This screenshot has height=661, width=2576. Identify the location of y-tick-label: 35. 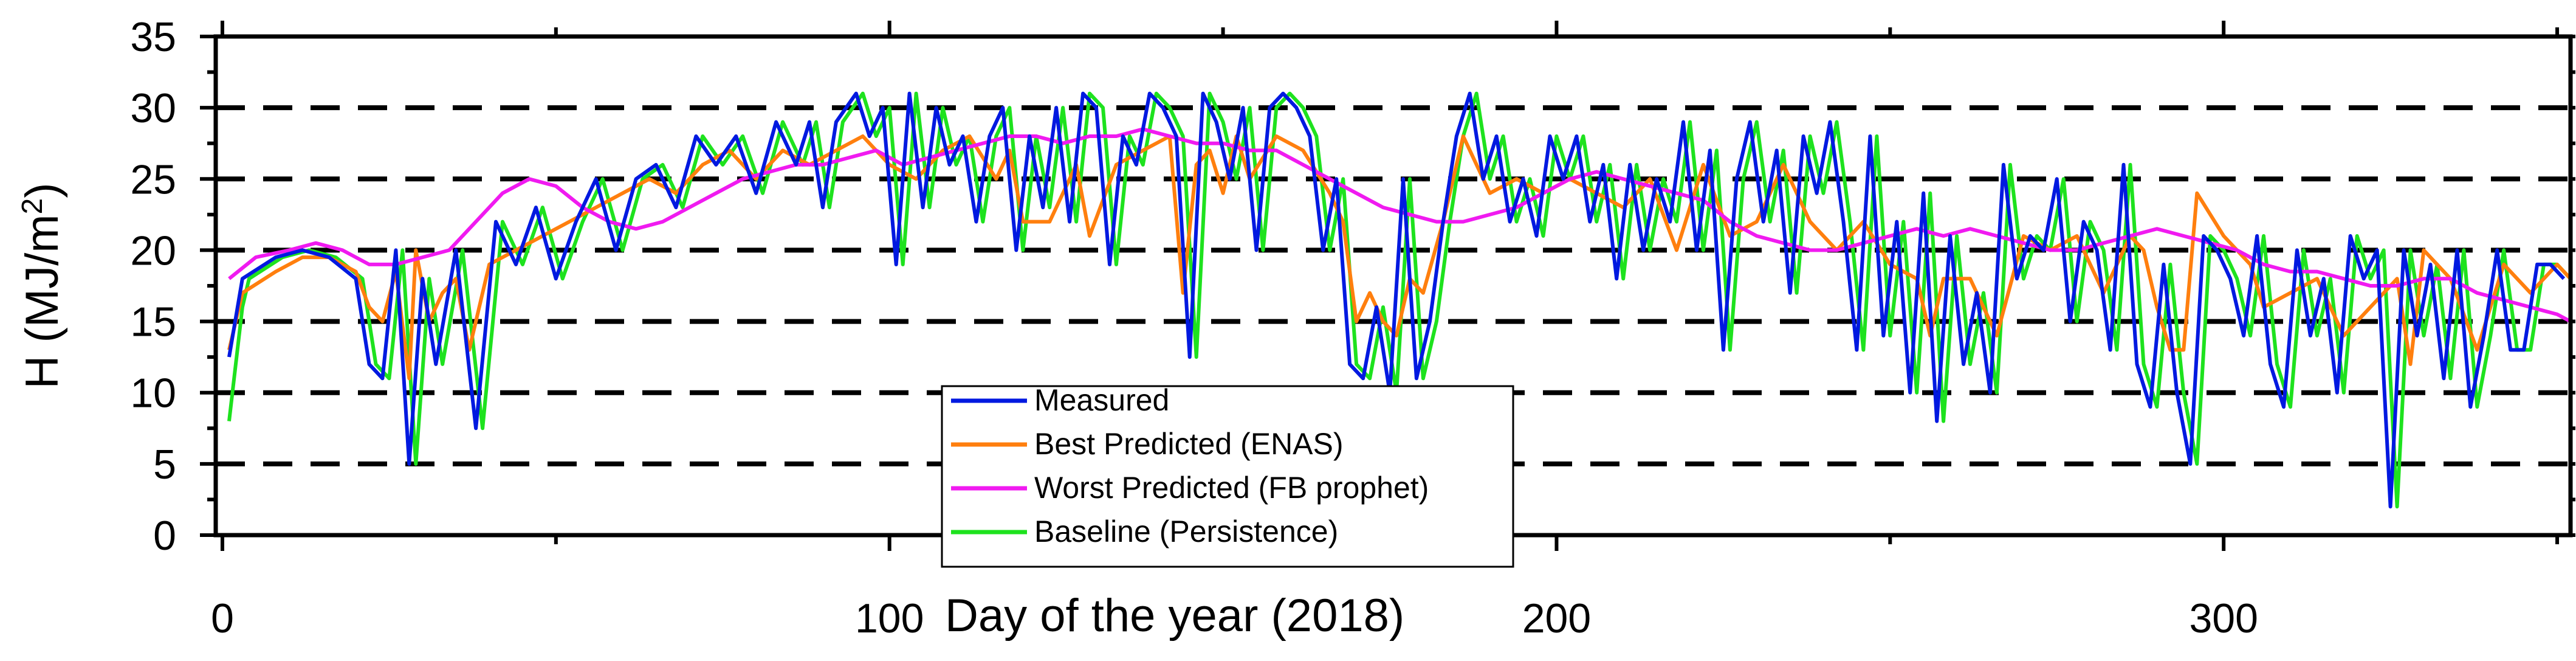
(153, 37).